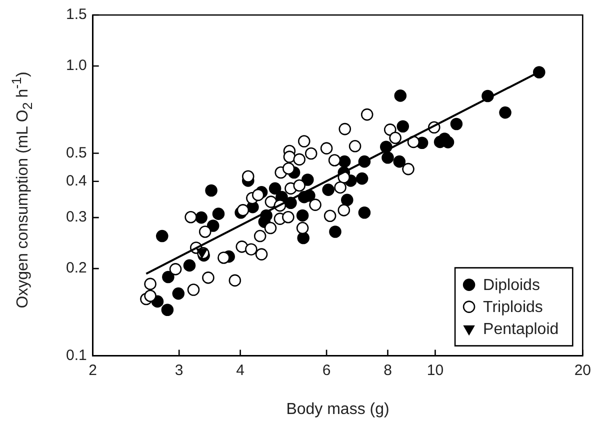 Image resolution: width=597 pixels, height=427 pixels. What do you see at coordinates (76, 153) in the screenshot?
I see `y-tick-label: 0.5` at bounding box center [76, 153].